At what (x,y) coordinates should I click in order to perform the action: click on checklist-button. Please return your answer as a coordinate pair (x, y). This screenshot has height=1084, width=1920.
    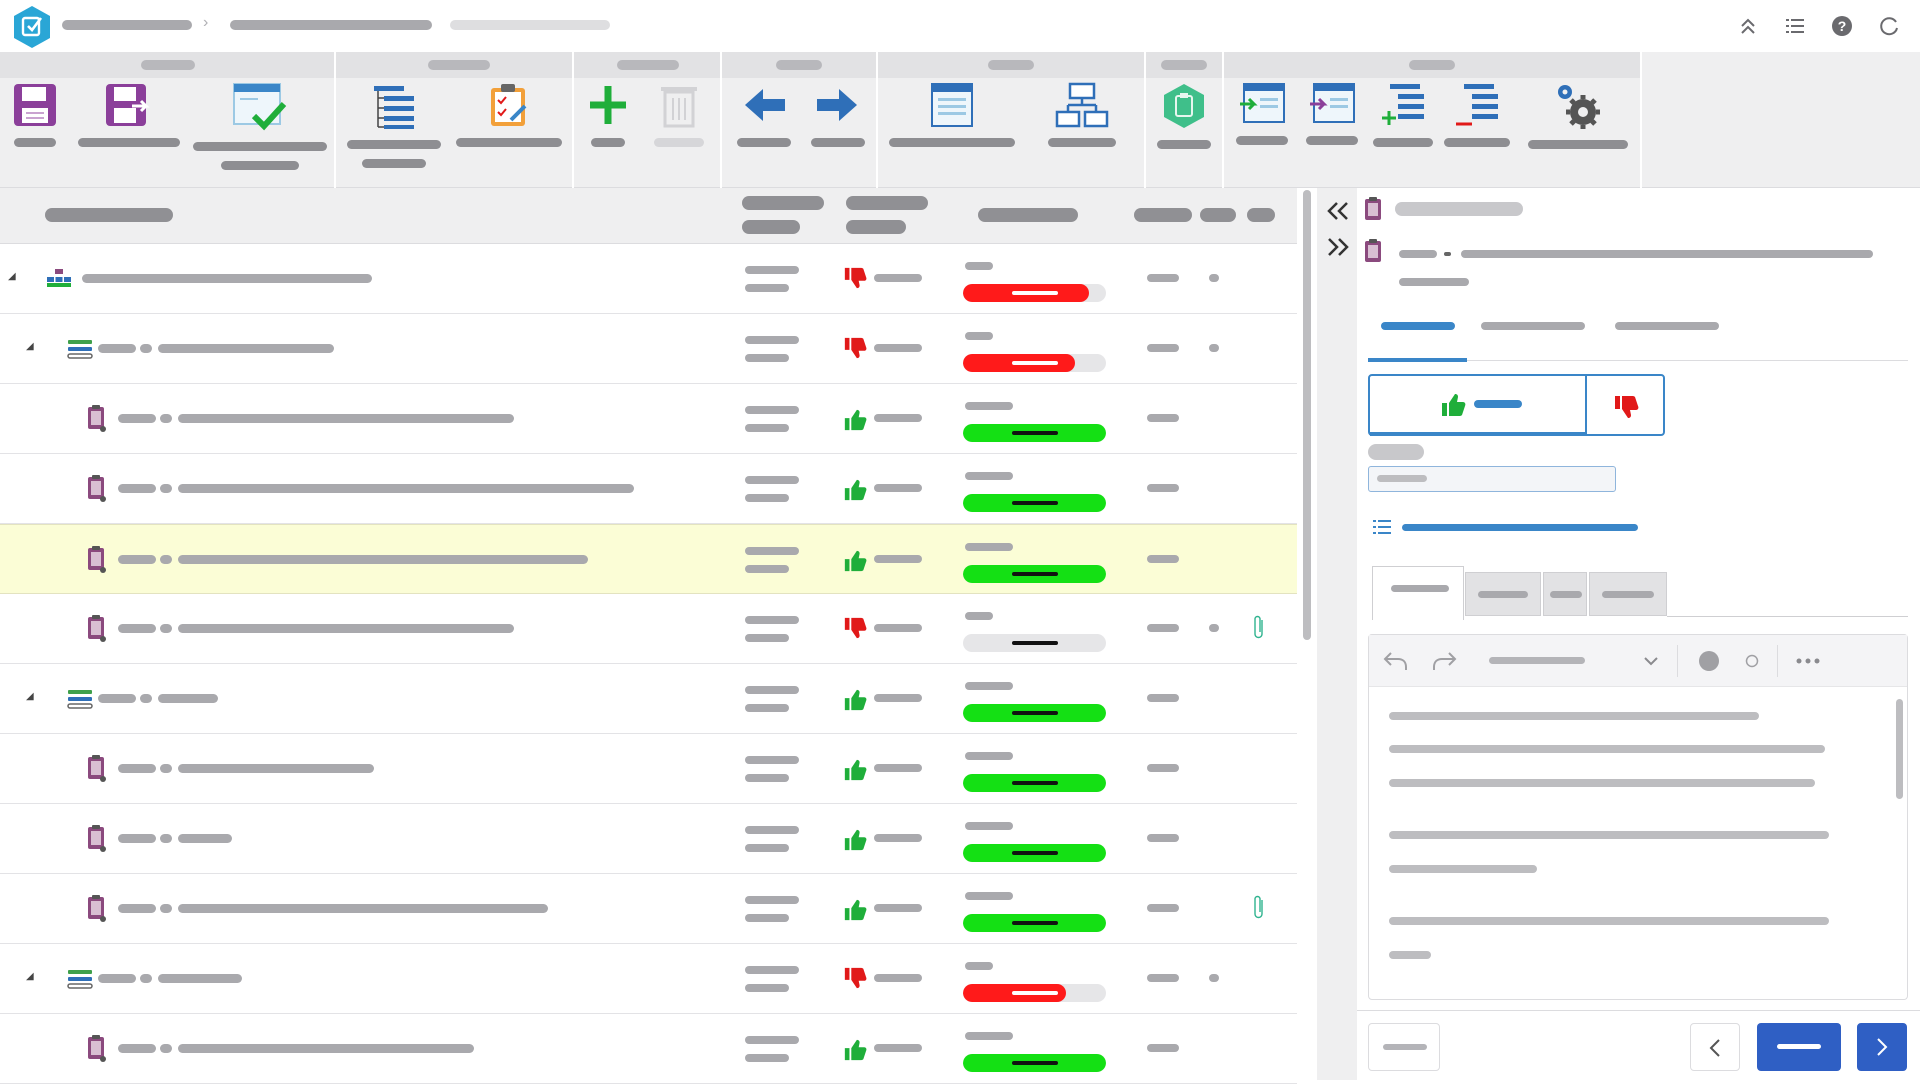
    Looking at the image, I should click on (509, 114).